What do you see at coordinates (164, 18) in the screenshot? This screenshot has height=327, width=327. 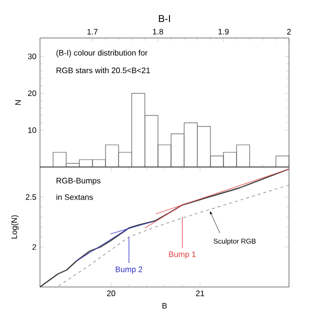 I see `x-axis-title: B-I` at bounding box center [164, 18].